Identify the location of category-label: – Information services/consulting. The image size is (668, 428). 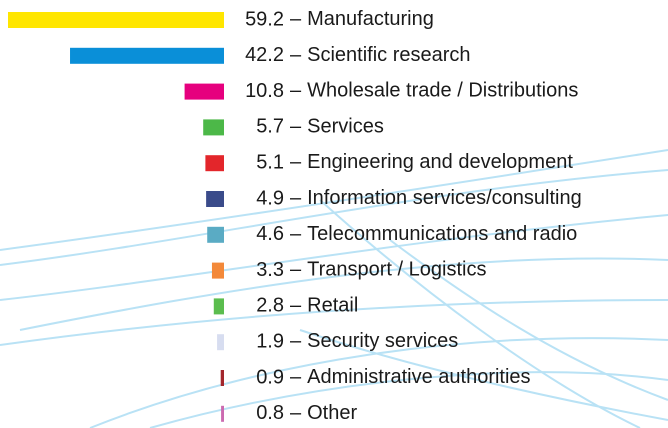
(436, 198).